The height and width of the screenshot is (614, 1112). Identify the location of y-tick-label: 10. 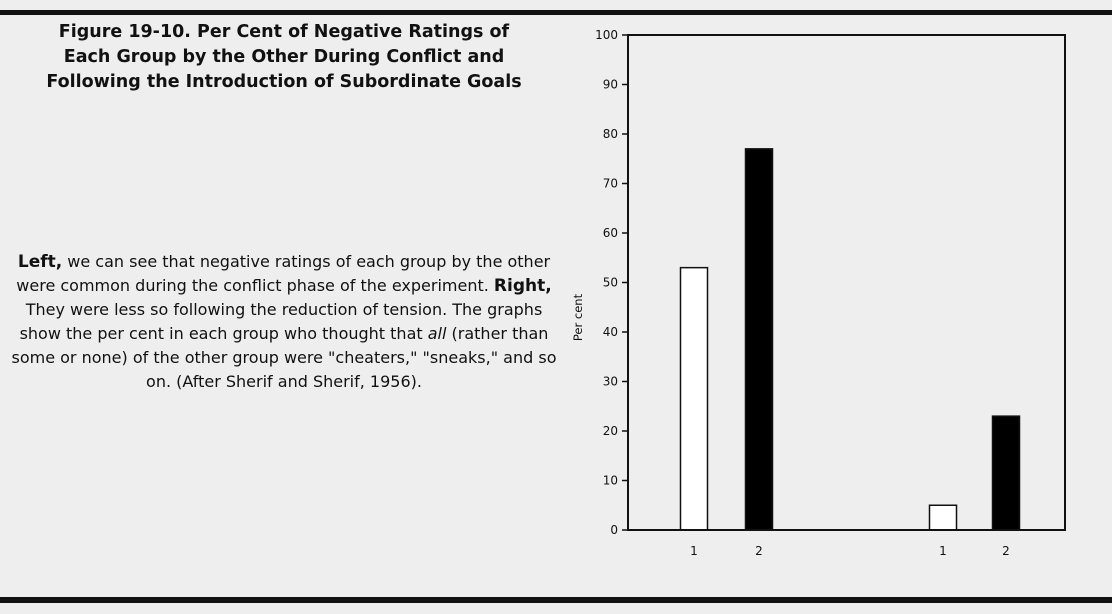
(610, 481).